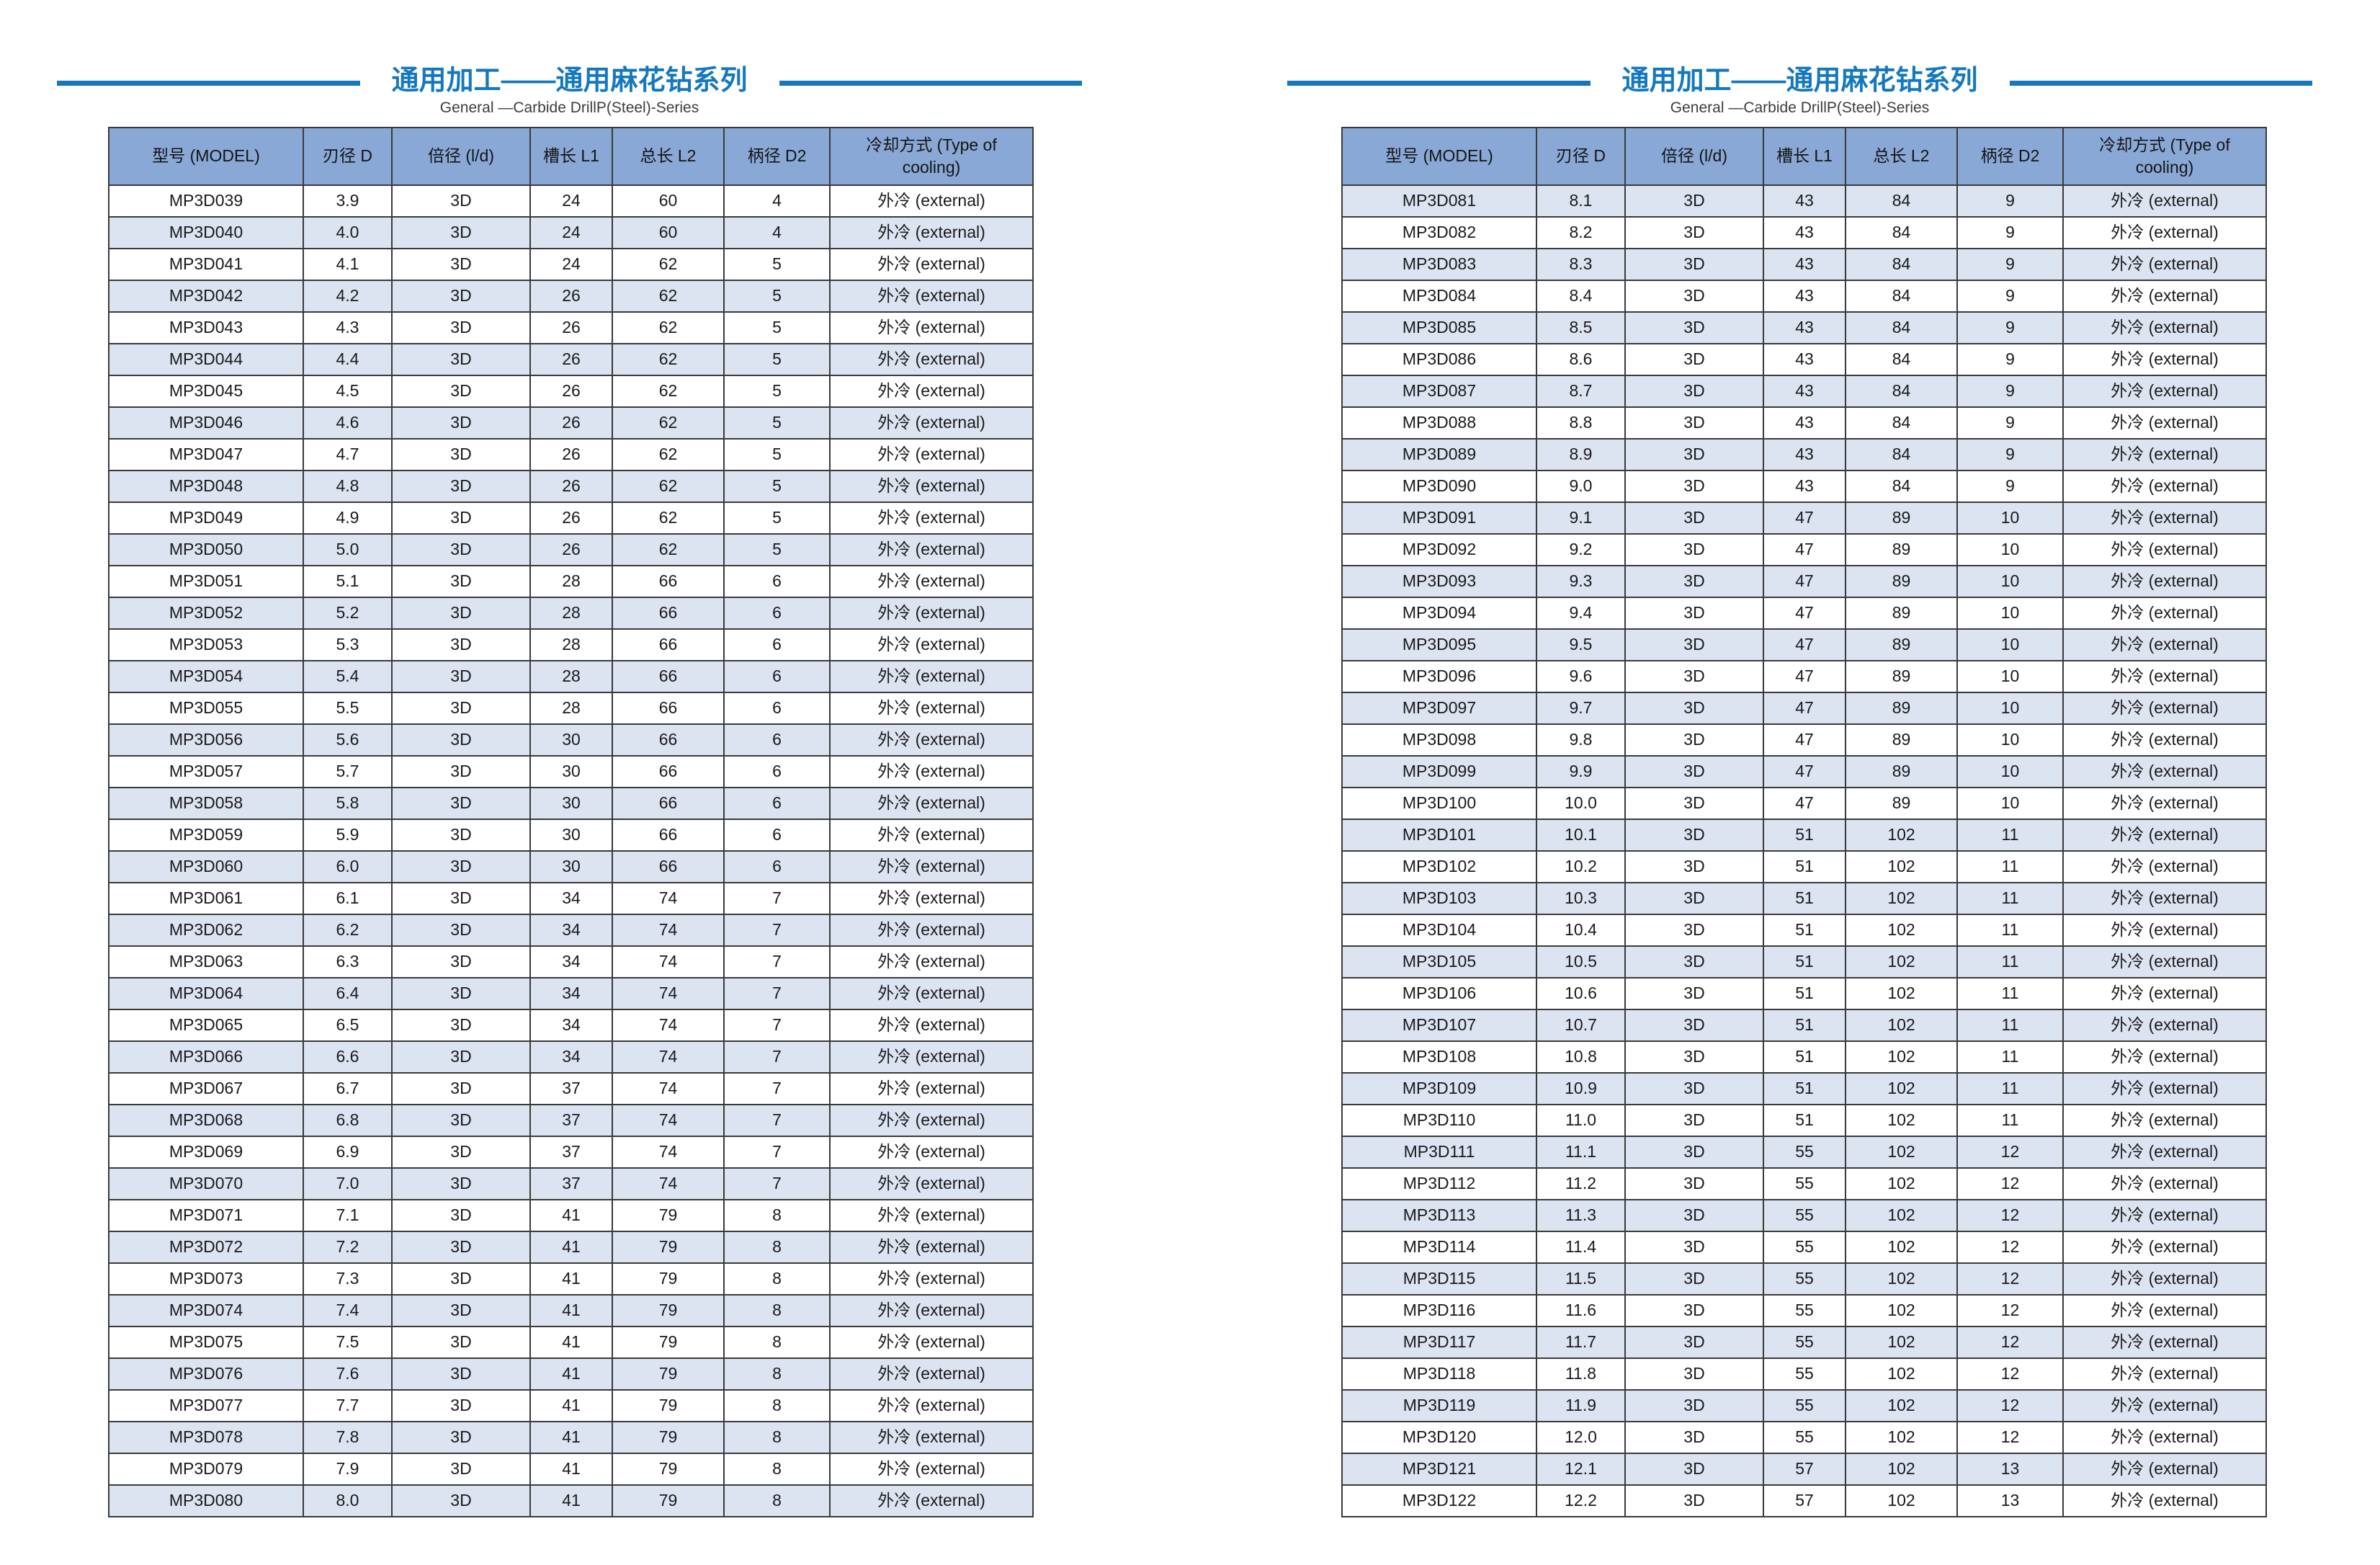 The width and height of the screenshot is (2380, 1565). I want to click on table-row: MP3D045 4.5 3D 26 62 5 外冷 (external), so click(571, 391).